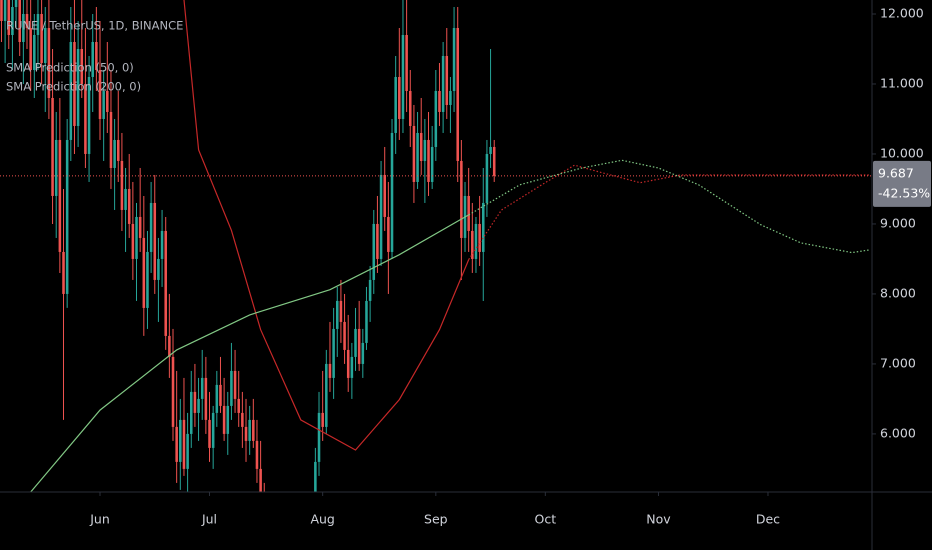 Image resolution: width=932 pixels, height=550 pixels. I want to click on y-tick-label: 7.000, so click(898, 362).